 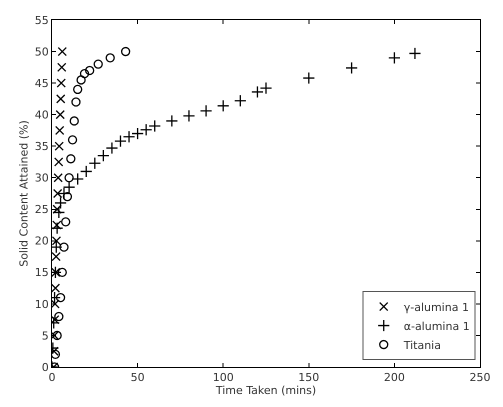 What do you see at coordinates (41, 51) in the screenshot?
I see `y-tick-label: 50` at bounding box center [41, 51].